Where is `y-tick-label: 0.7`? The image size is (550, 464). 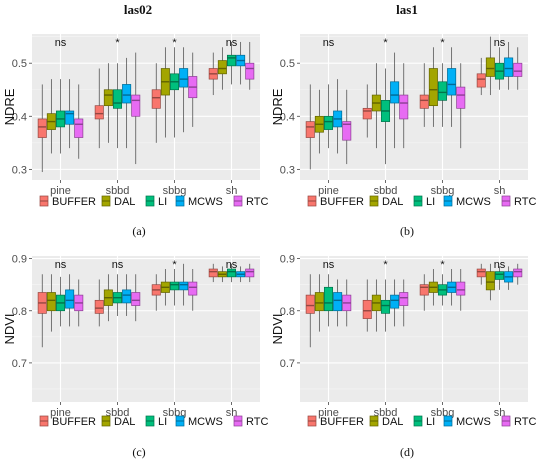 y-tick-label: 0.7 is located at coordinates (19, 364).